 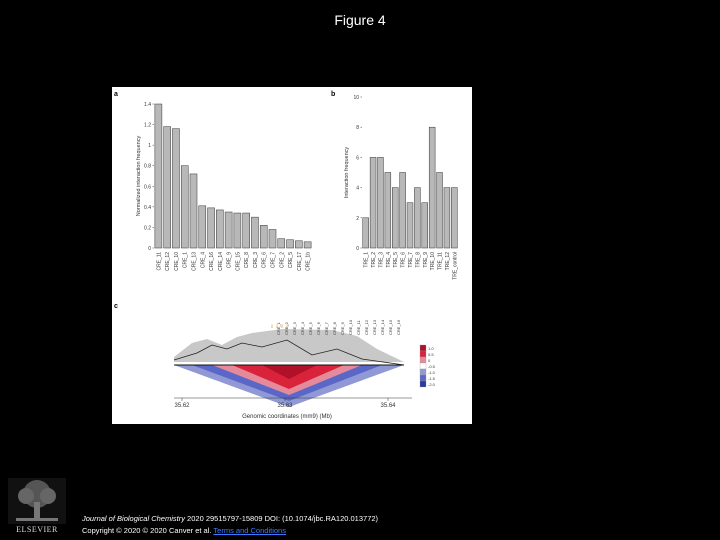 What do you see at coordinates (139, 176) in the screenshot?
I see `y-axis-label: Normalized interaction frequency` at bounding box center [139, 176].